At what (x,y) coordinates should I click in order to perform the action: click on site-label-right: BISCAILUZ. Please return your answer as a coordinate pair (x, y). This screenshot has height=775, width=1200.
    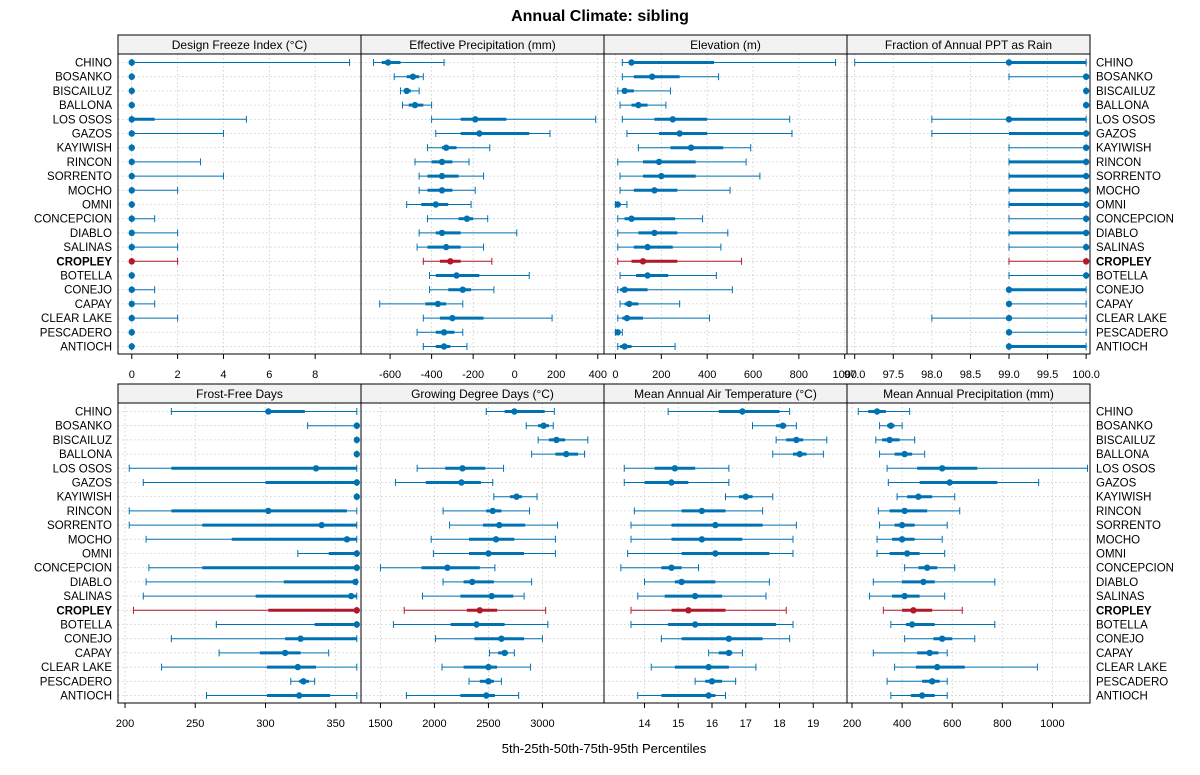
    Looking at the image, I should click on (1125, 441).